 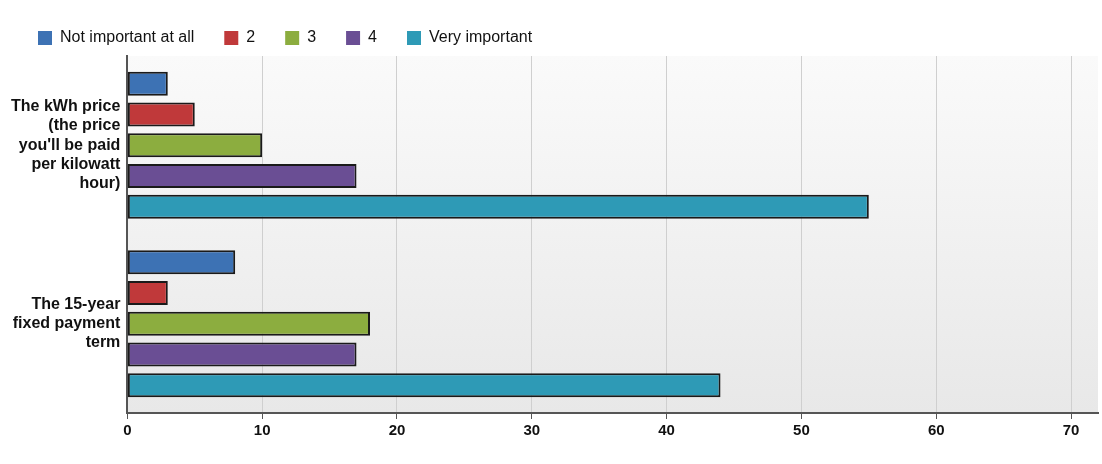 I want to click on x-tick-label: 0, so click(x=127, y=430).